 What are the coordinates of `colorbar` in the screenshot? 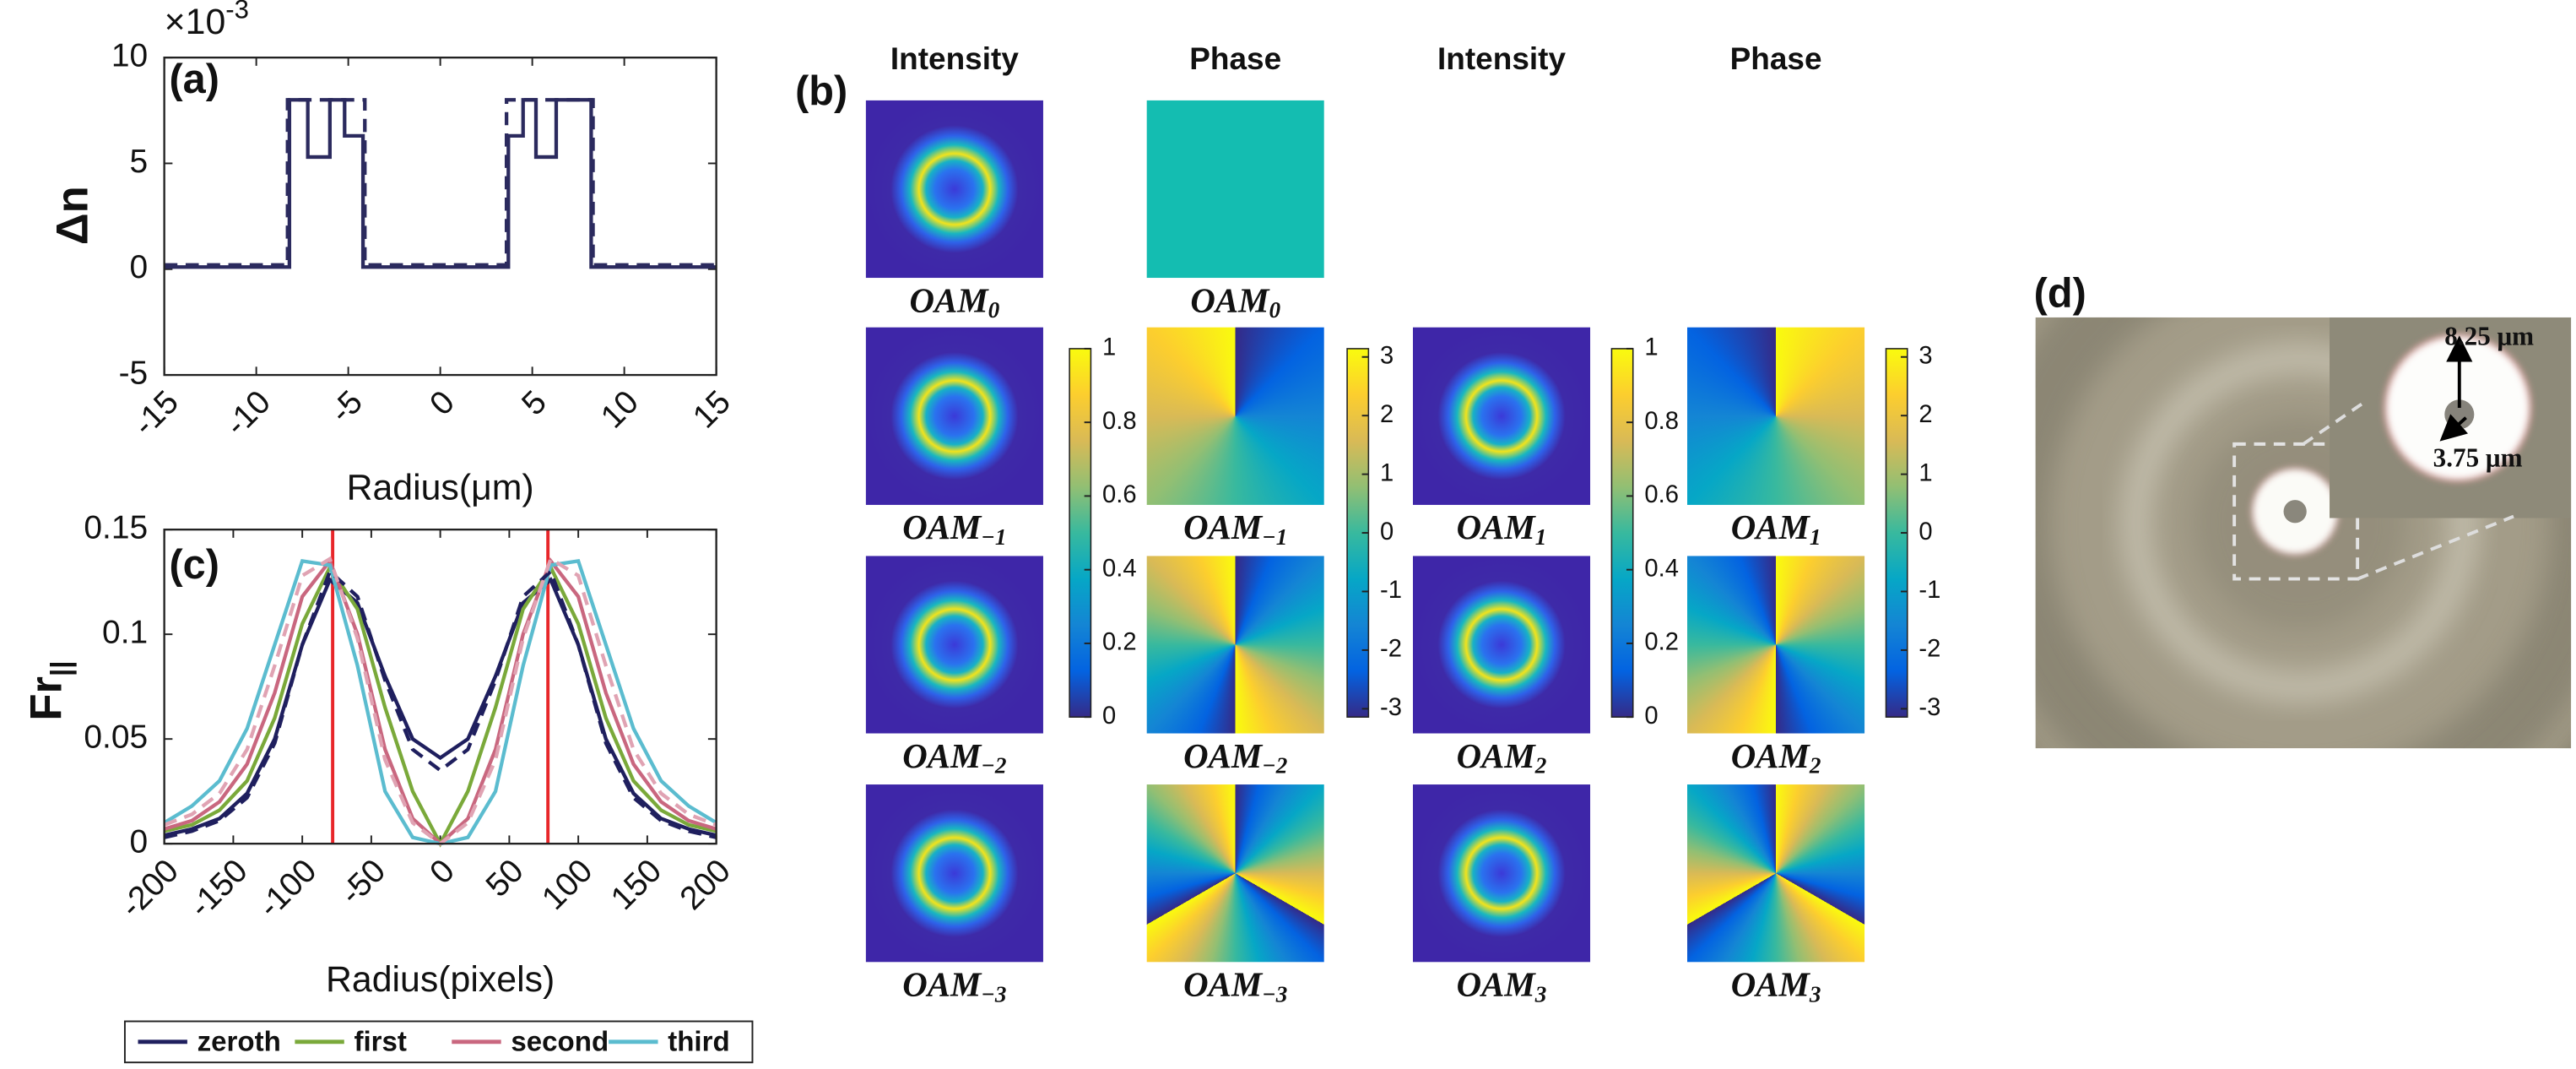 It's located at (1622, 533).